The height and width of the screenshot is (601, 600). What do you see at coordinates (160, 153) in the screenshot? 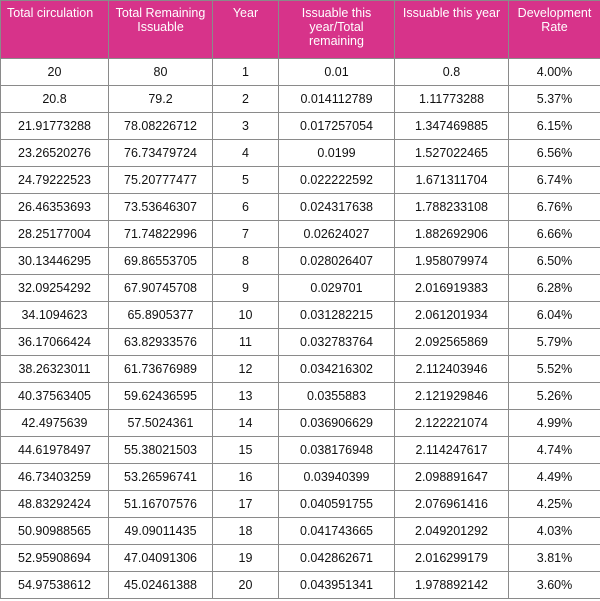
I see `total-remaining-cell: 76.73479724` at bounding box center [160, 153].